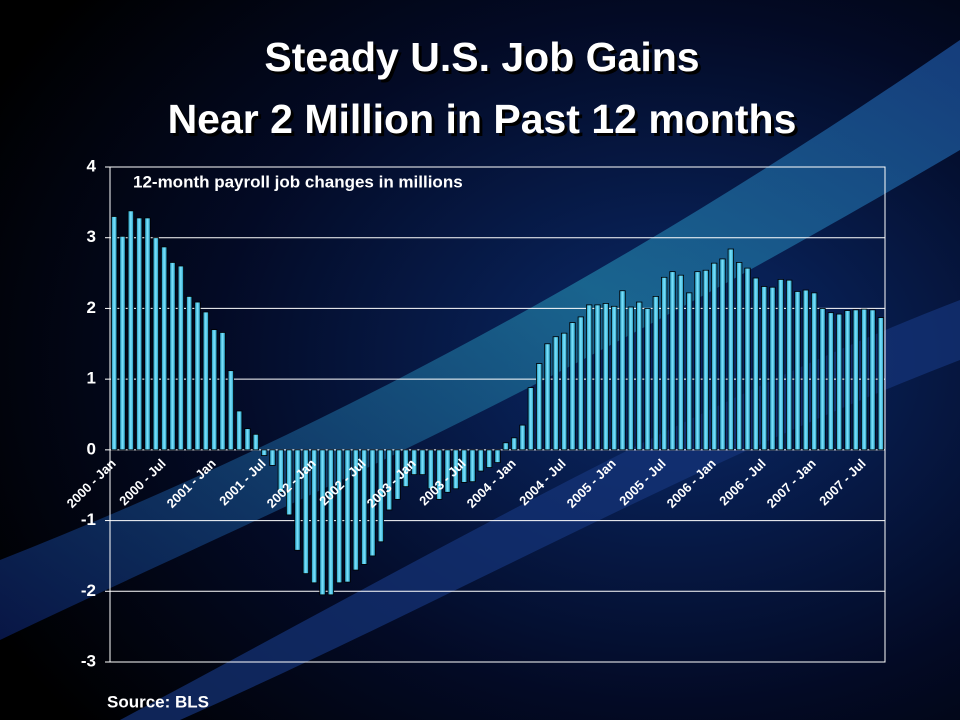 The height and width of the screenshot is (720, 960). Describe the element at coordinates (91, 236) in the screenshot. I see `y-tick-label: 3` at that location.